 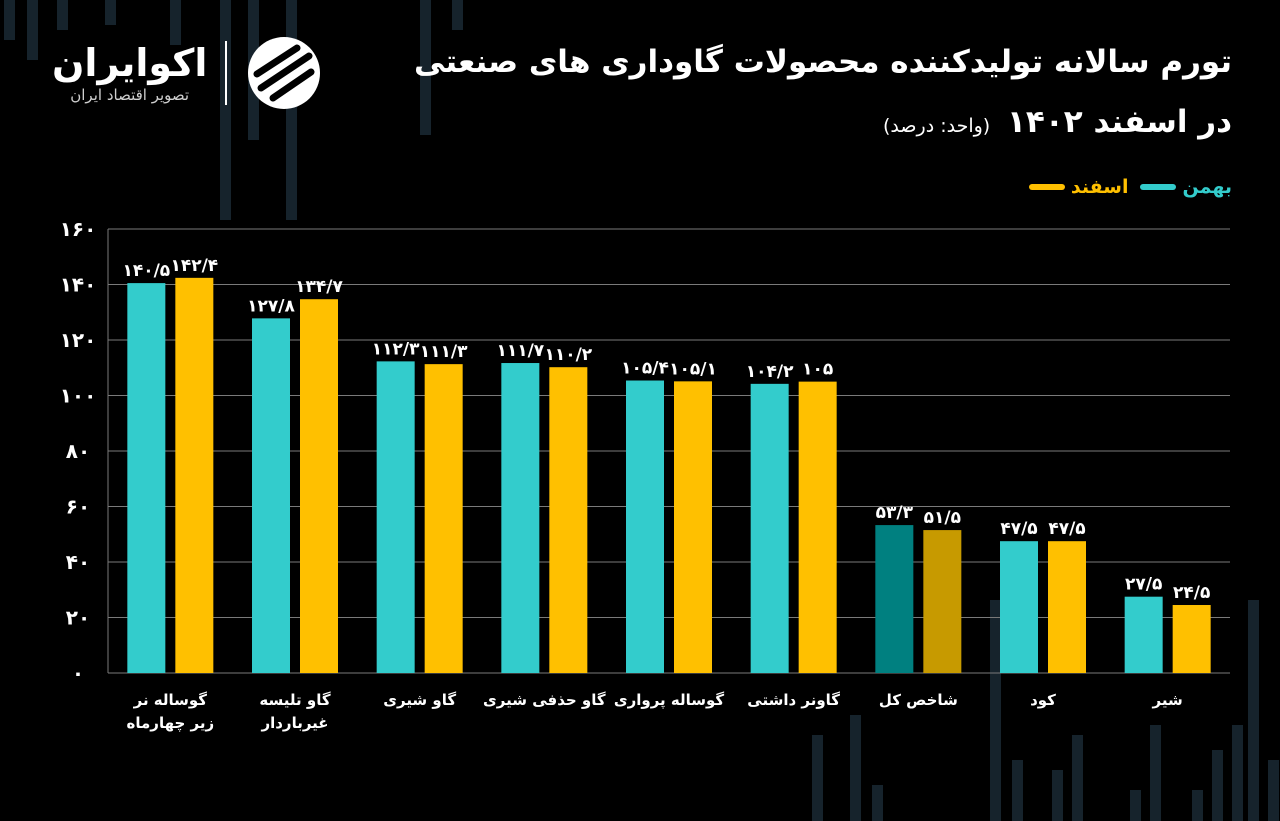 I want to click on data-label: ۱۰۵/۴, so click(x=645, y=369).